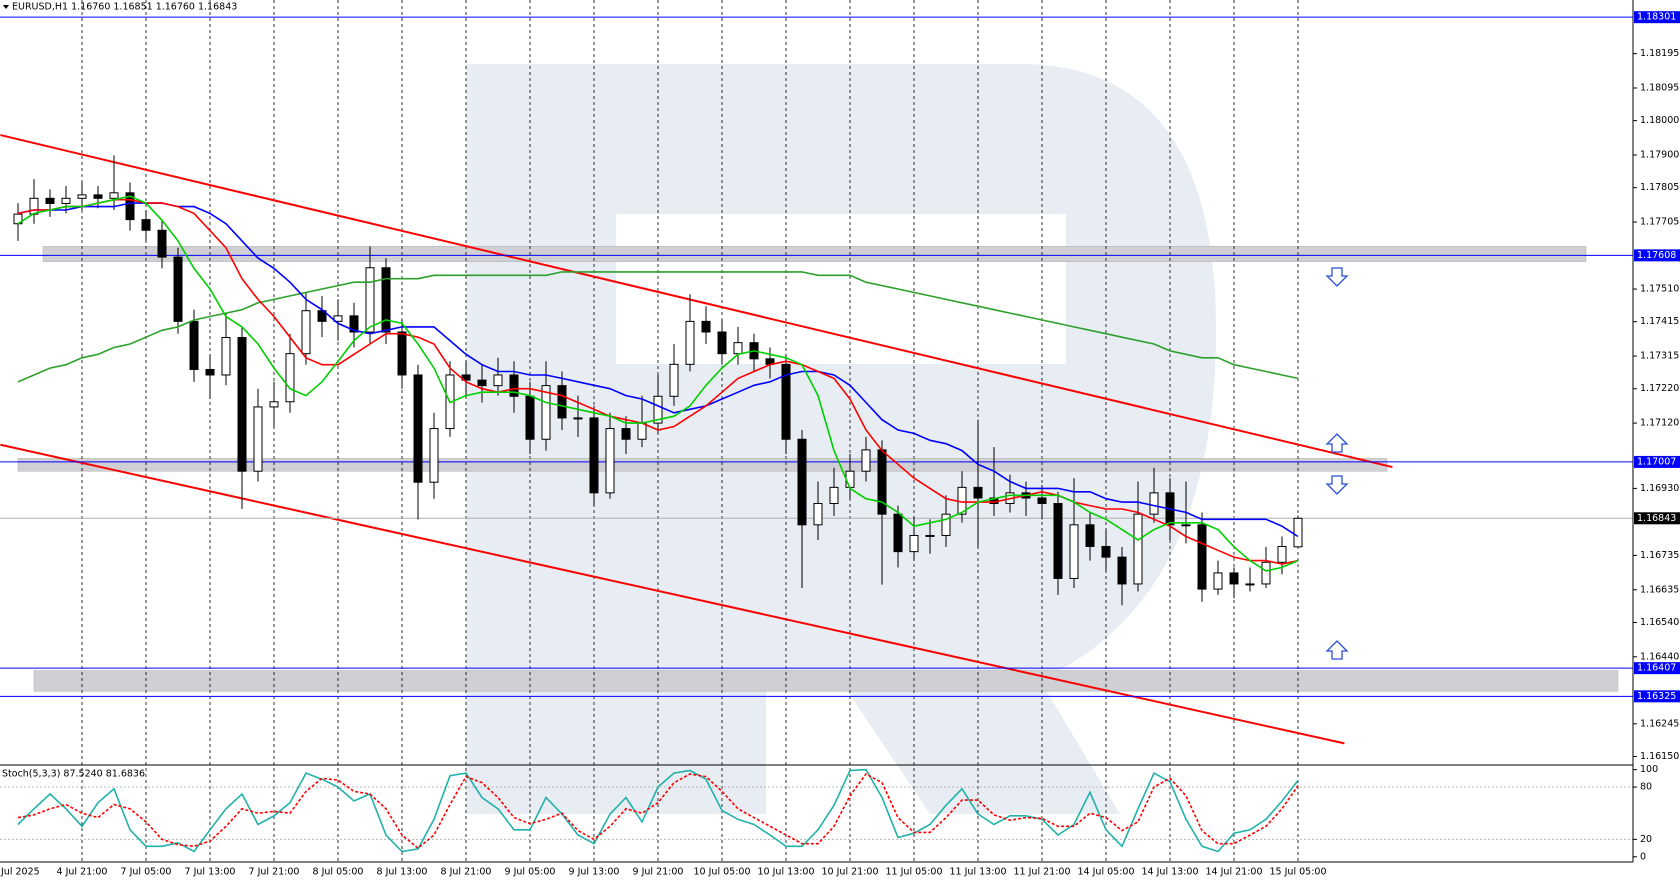 The width and height of the screenshot is (1680, 881). What do you see at coordinates (1646, 839) in the screenshot?
I see `y-tick-label: 20` at bounding box center [1646, 839].